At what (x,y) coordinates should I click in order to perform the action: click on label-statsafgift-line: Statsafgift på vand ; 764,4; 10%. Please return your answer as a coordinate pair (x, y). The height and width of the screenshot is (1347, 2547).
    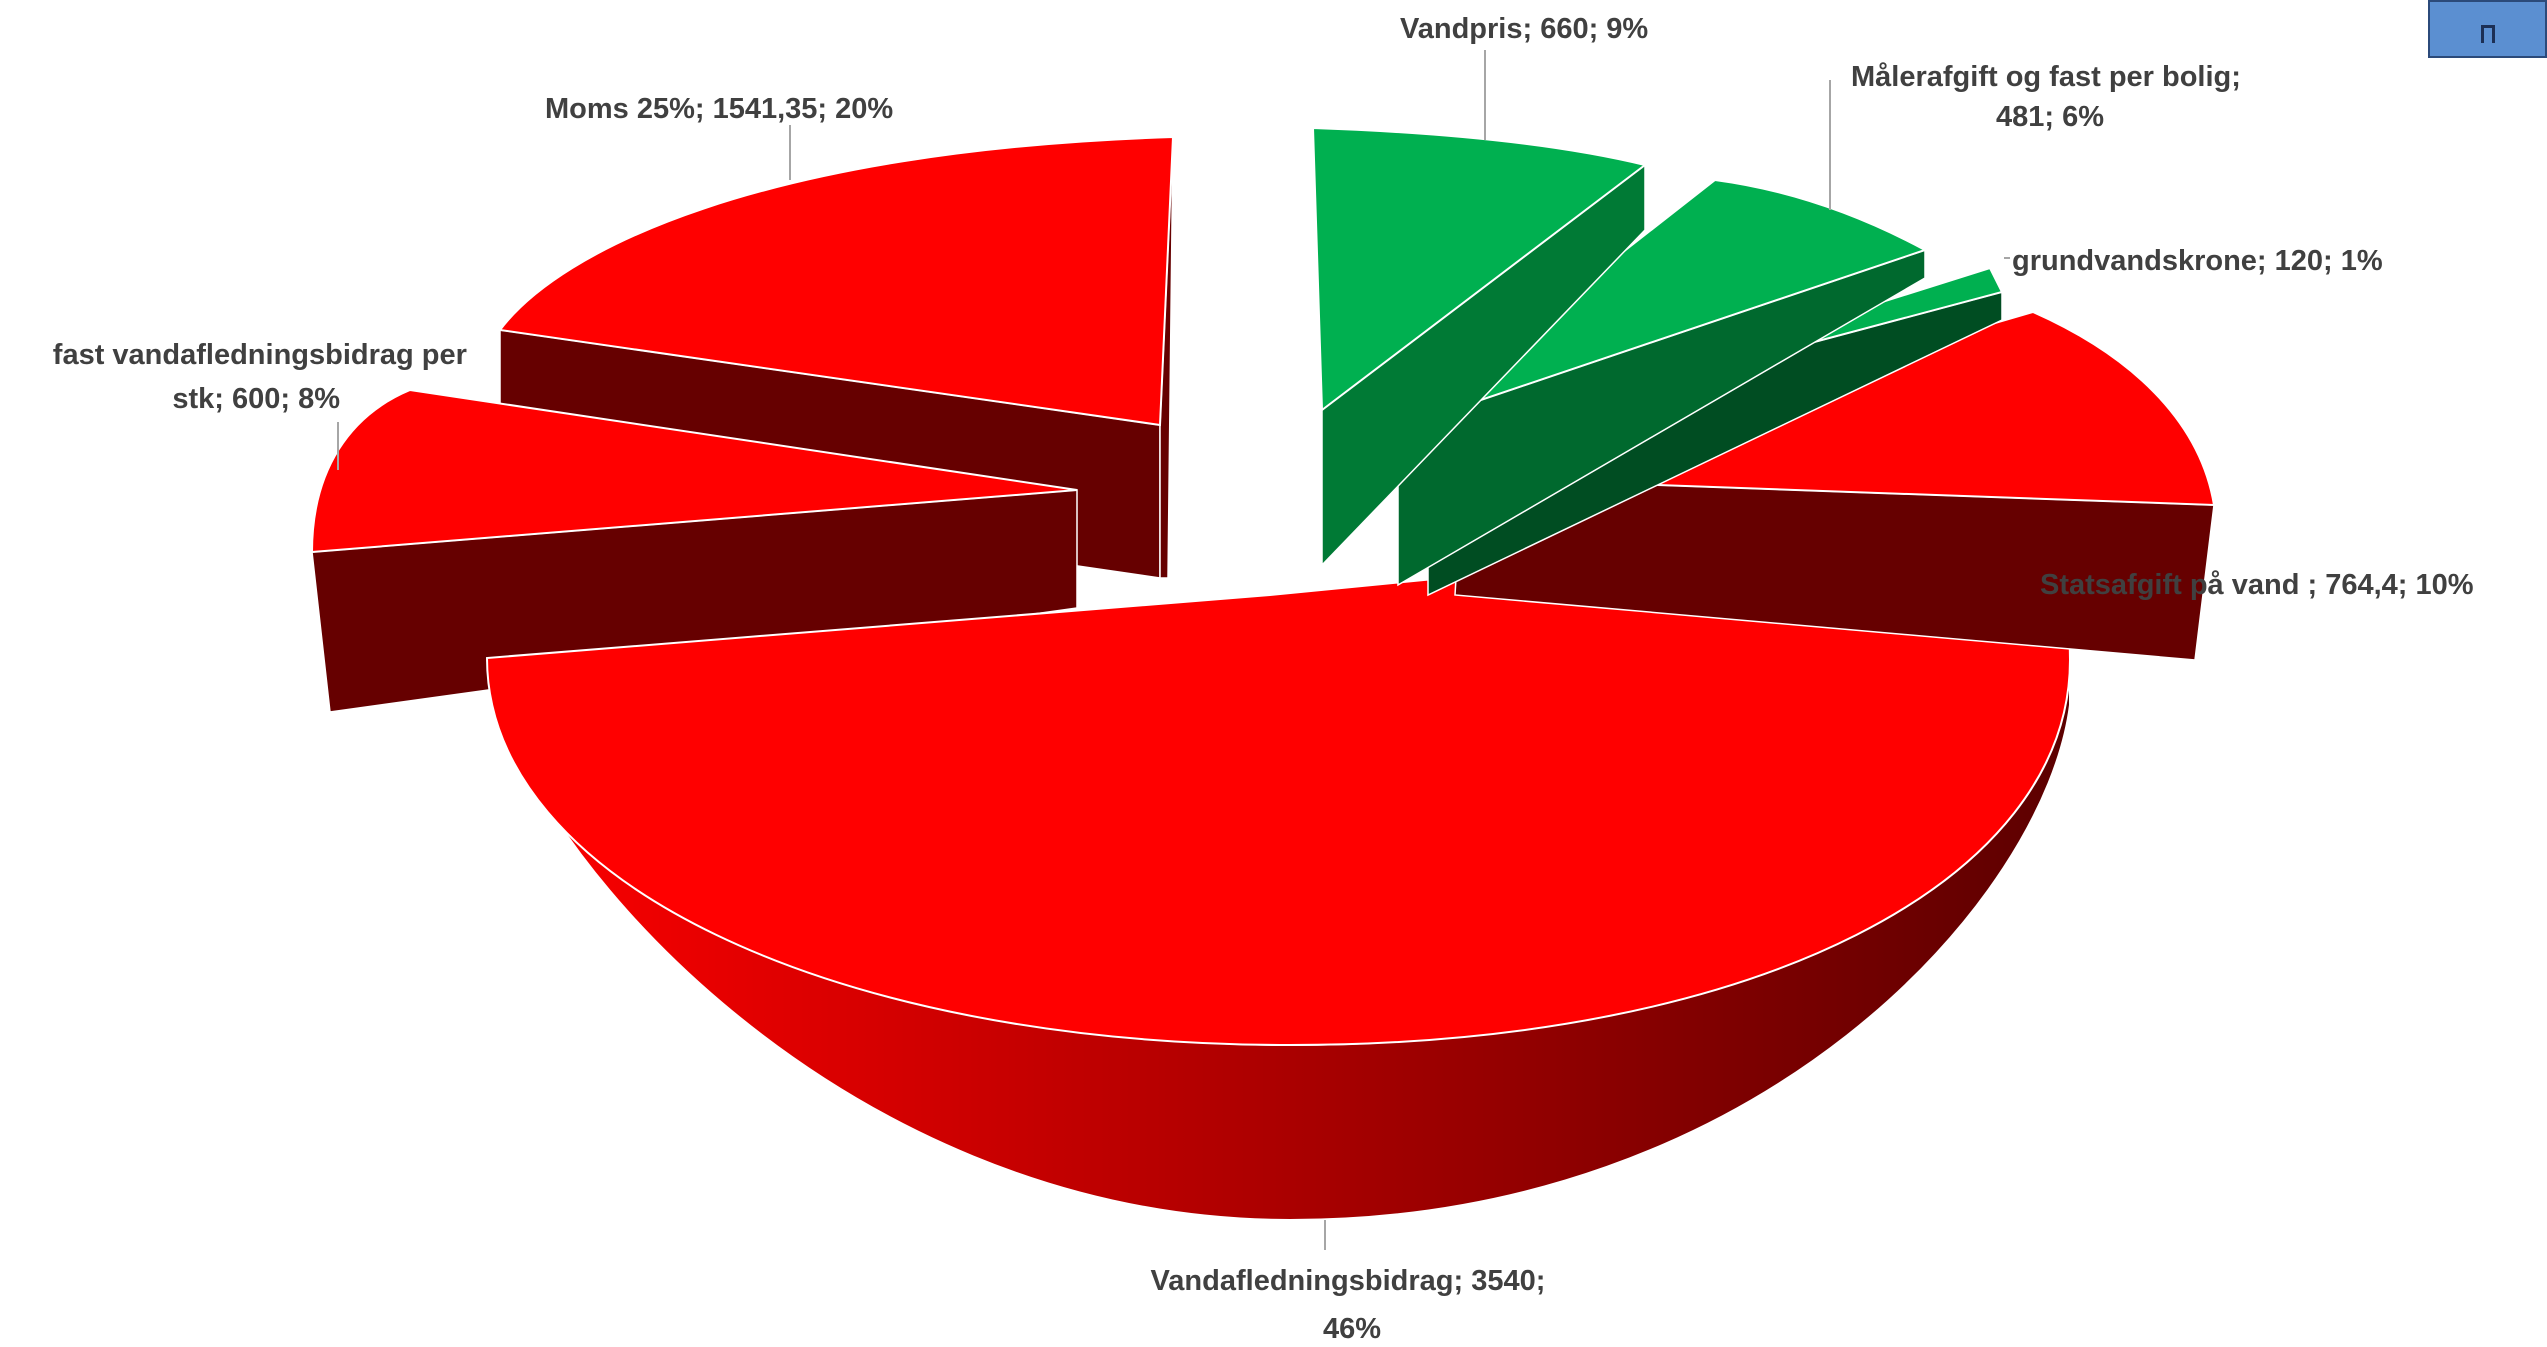
    Looking at the image, I should click on (2257, 585).